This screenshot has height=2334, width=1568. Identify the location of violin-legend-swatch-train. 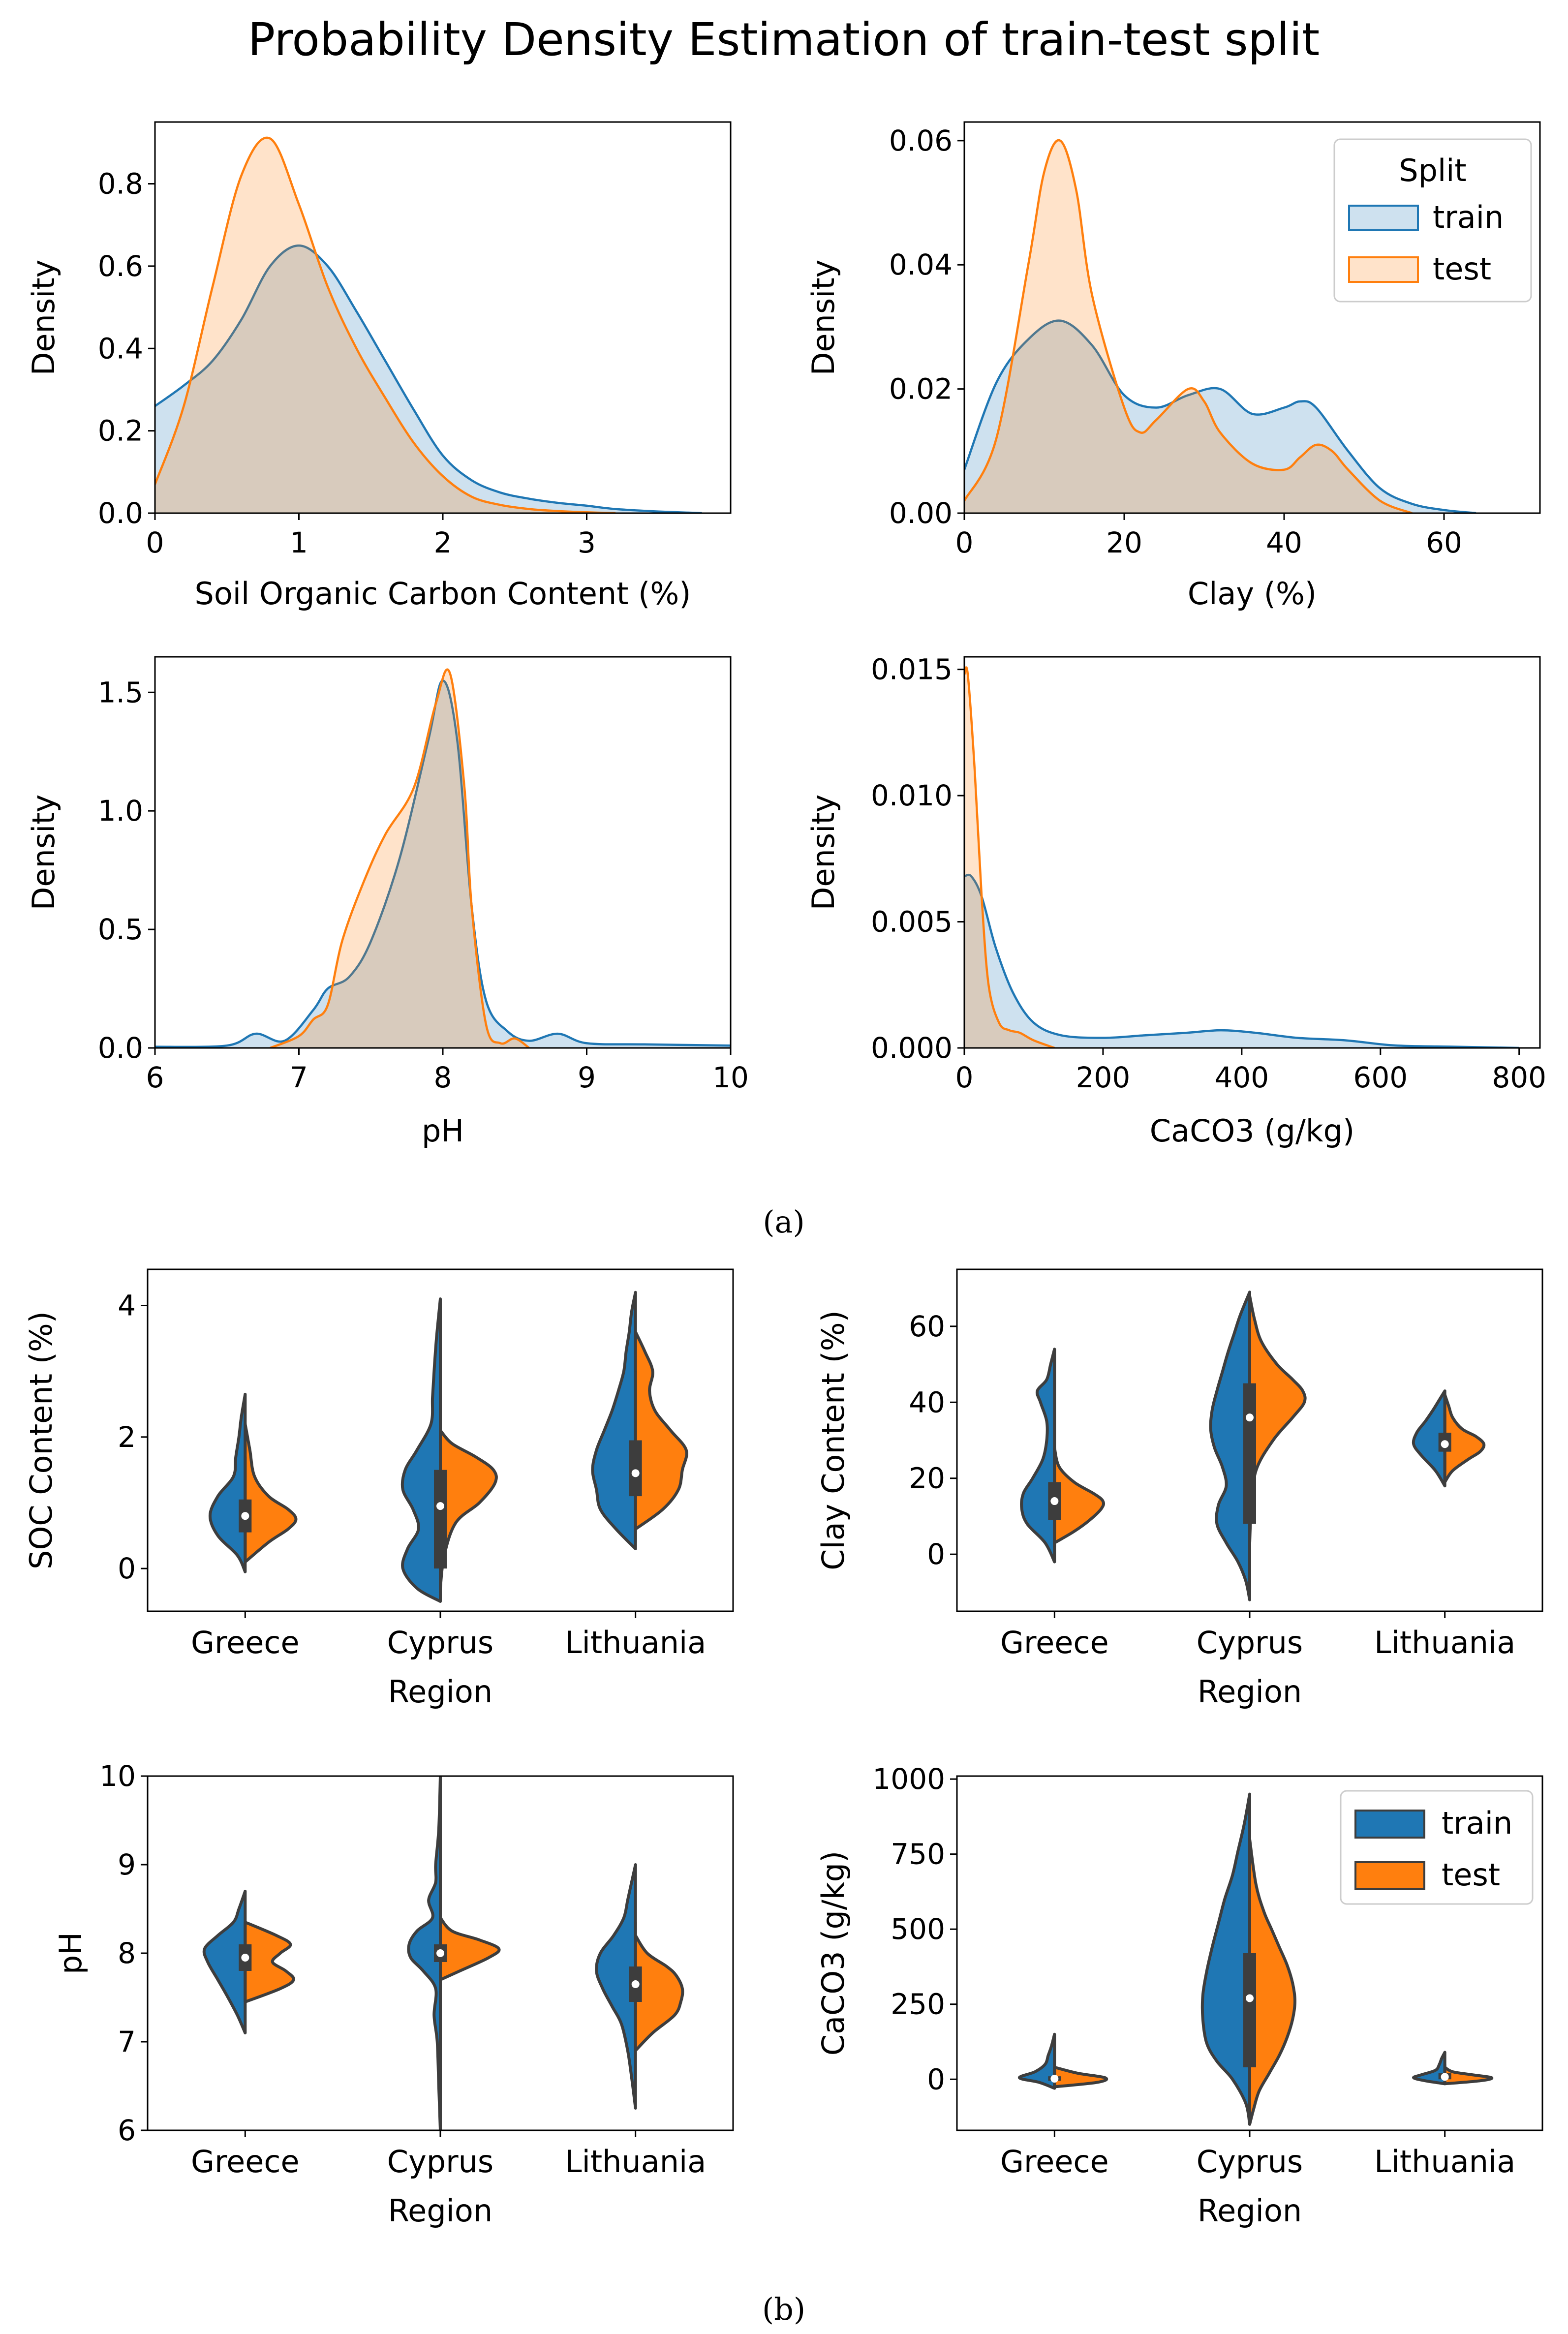
(1389, 1824).